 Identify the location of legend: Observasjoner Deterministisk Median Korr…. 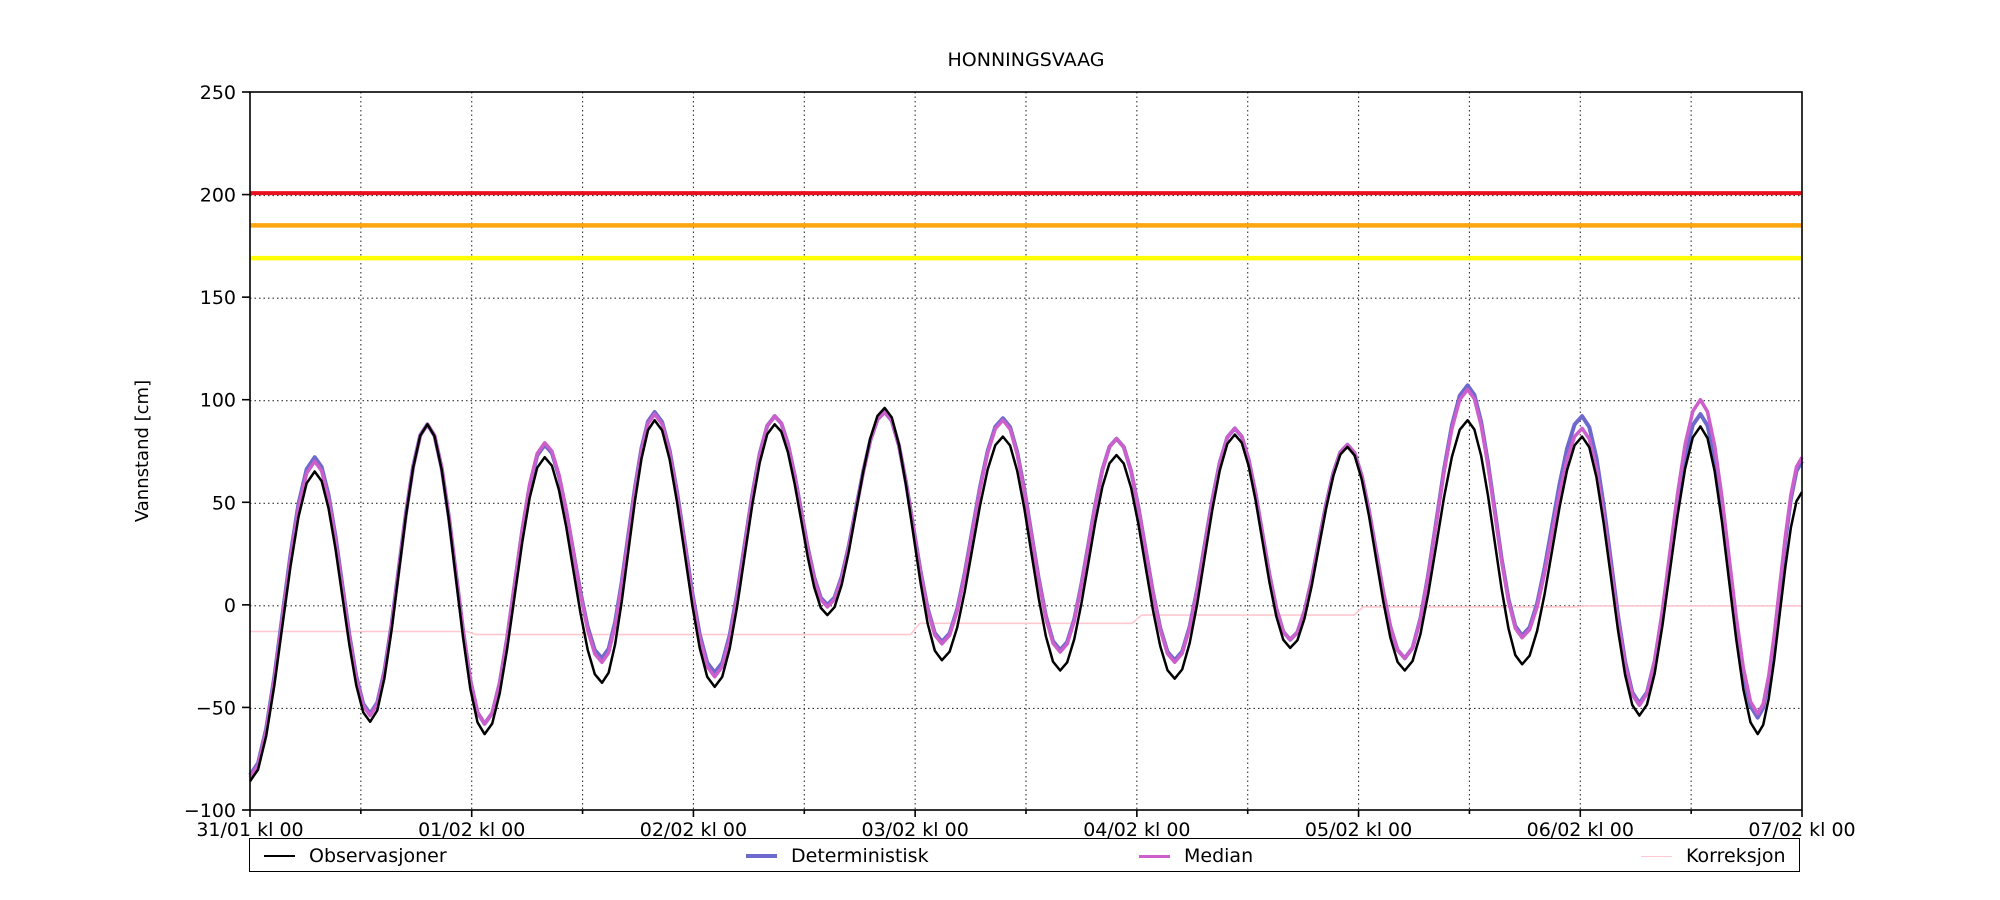
(1024, 855).